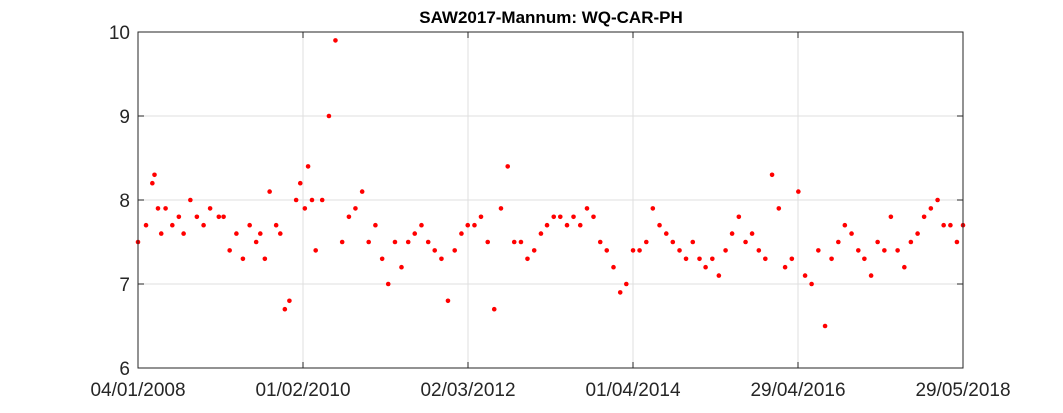 This screenshot has height=413, width=1063. Describe the element at coordinates (119, 33) in the screenshot. I see `y-tick-label: 10` at that location.